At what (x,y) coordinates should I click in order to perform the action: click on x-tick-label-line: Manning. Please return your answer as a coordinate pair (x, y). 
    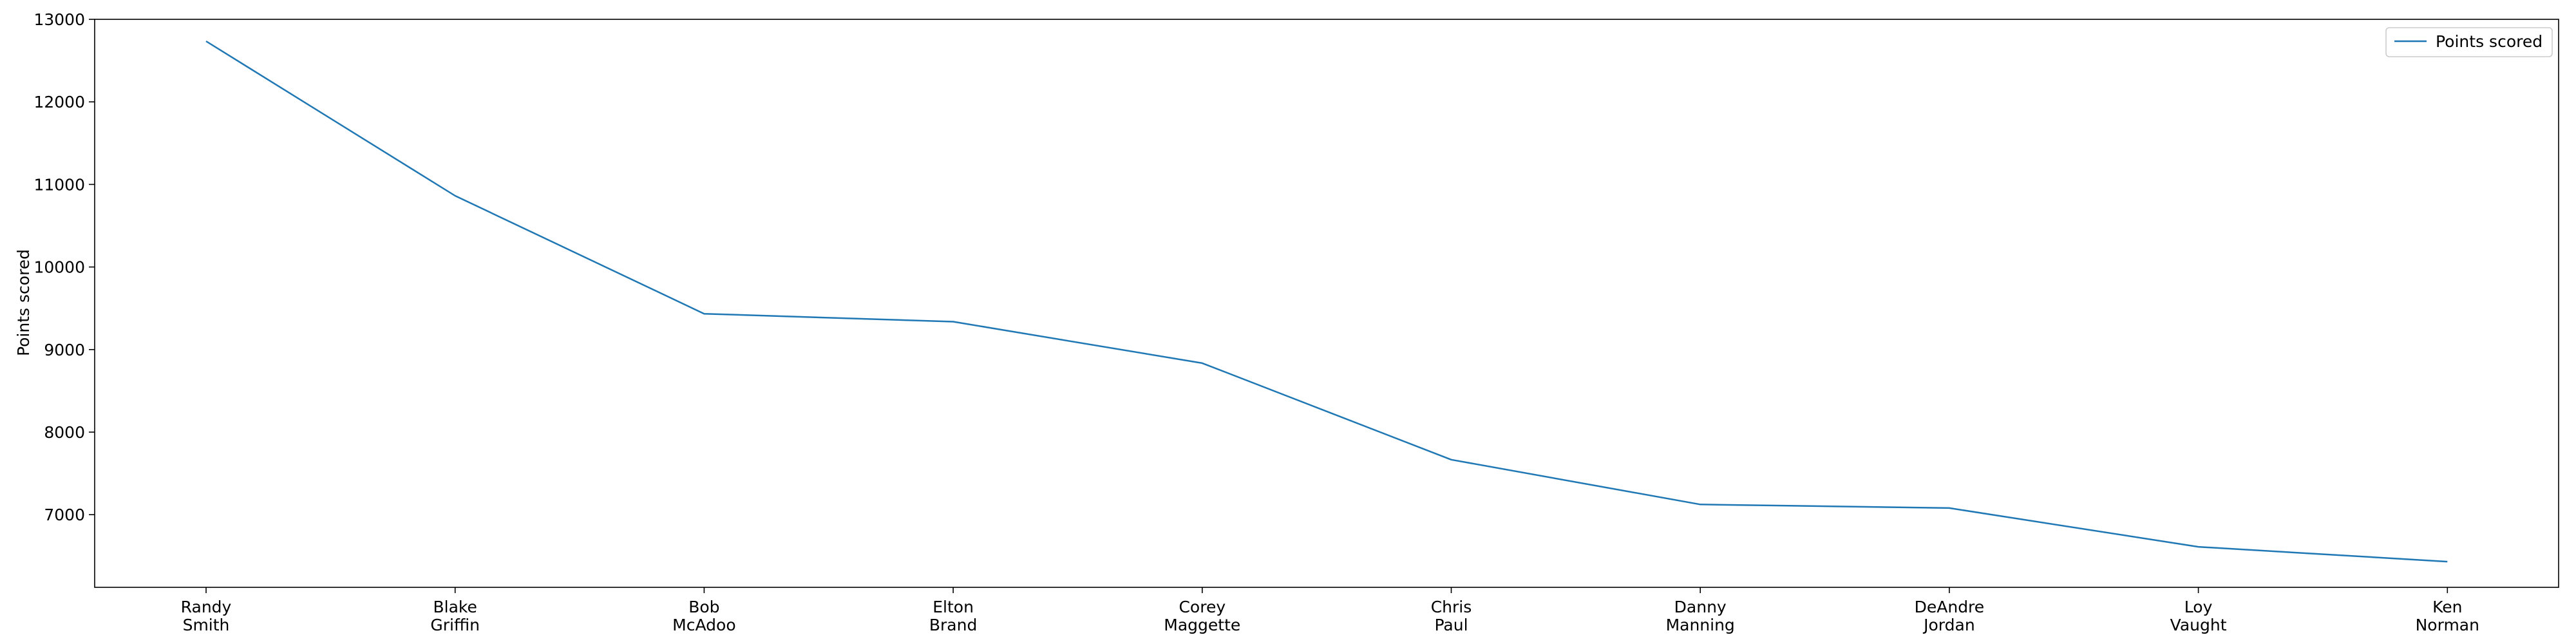
    Looking at the image, I should click on (1700, 625).